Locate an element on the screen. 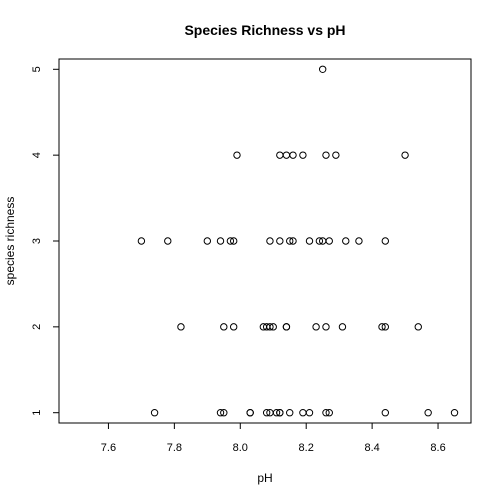 Image resolution: width=500 pixels, height=500 pixels. y-tick-label: 3 is located at coordinates (37, 241).